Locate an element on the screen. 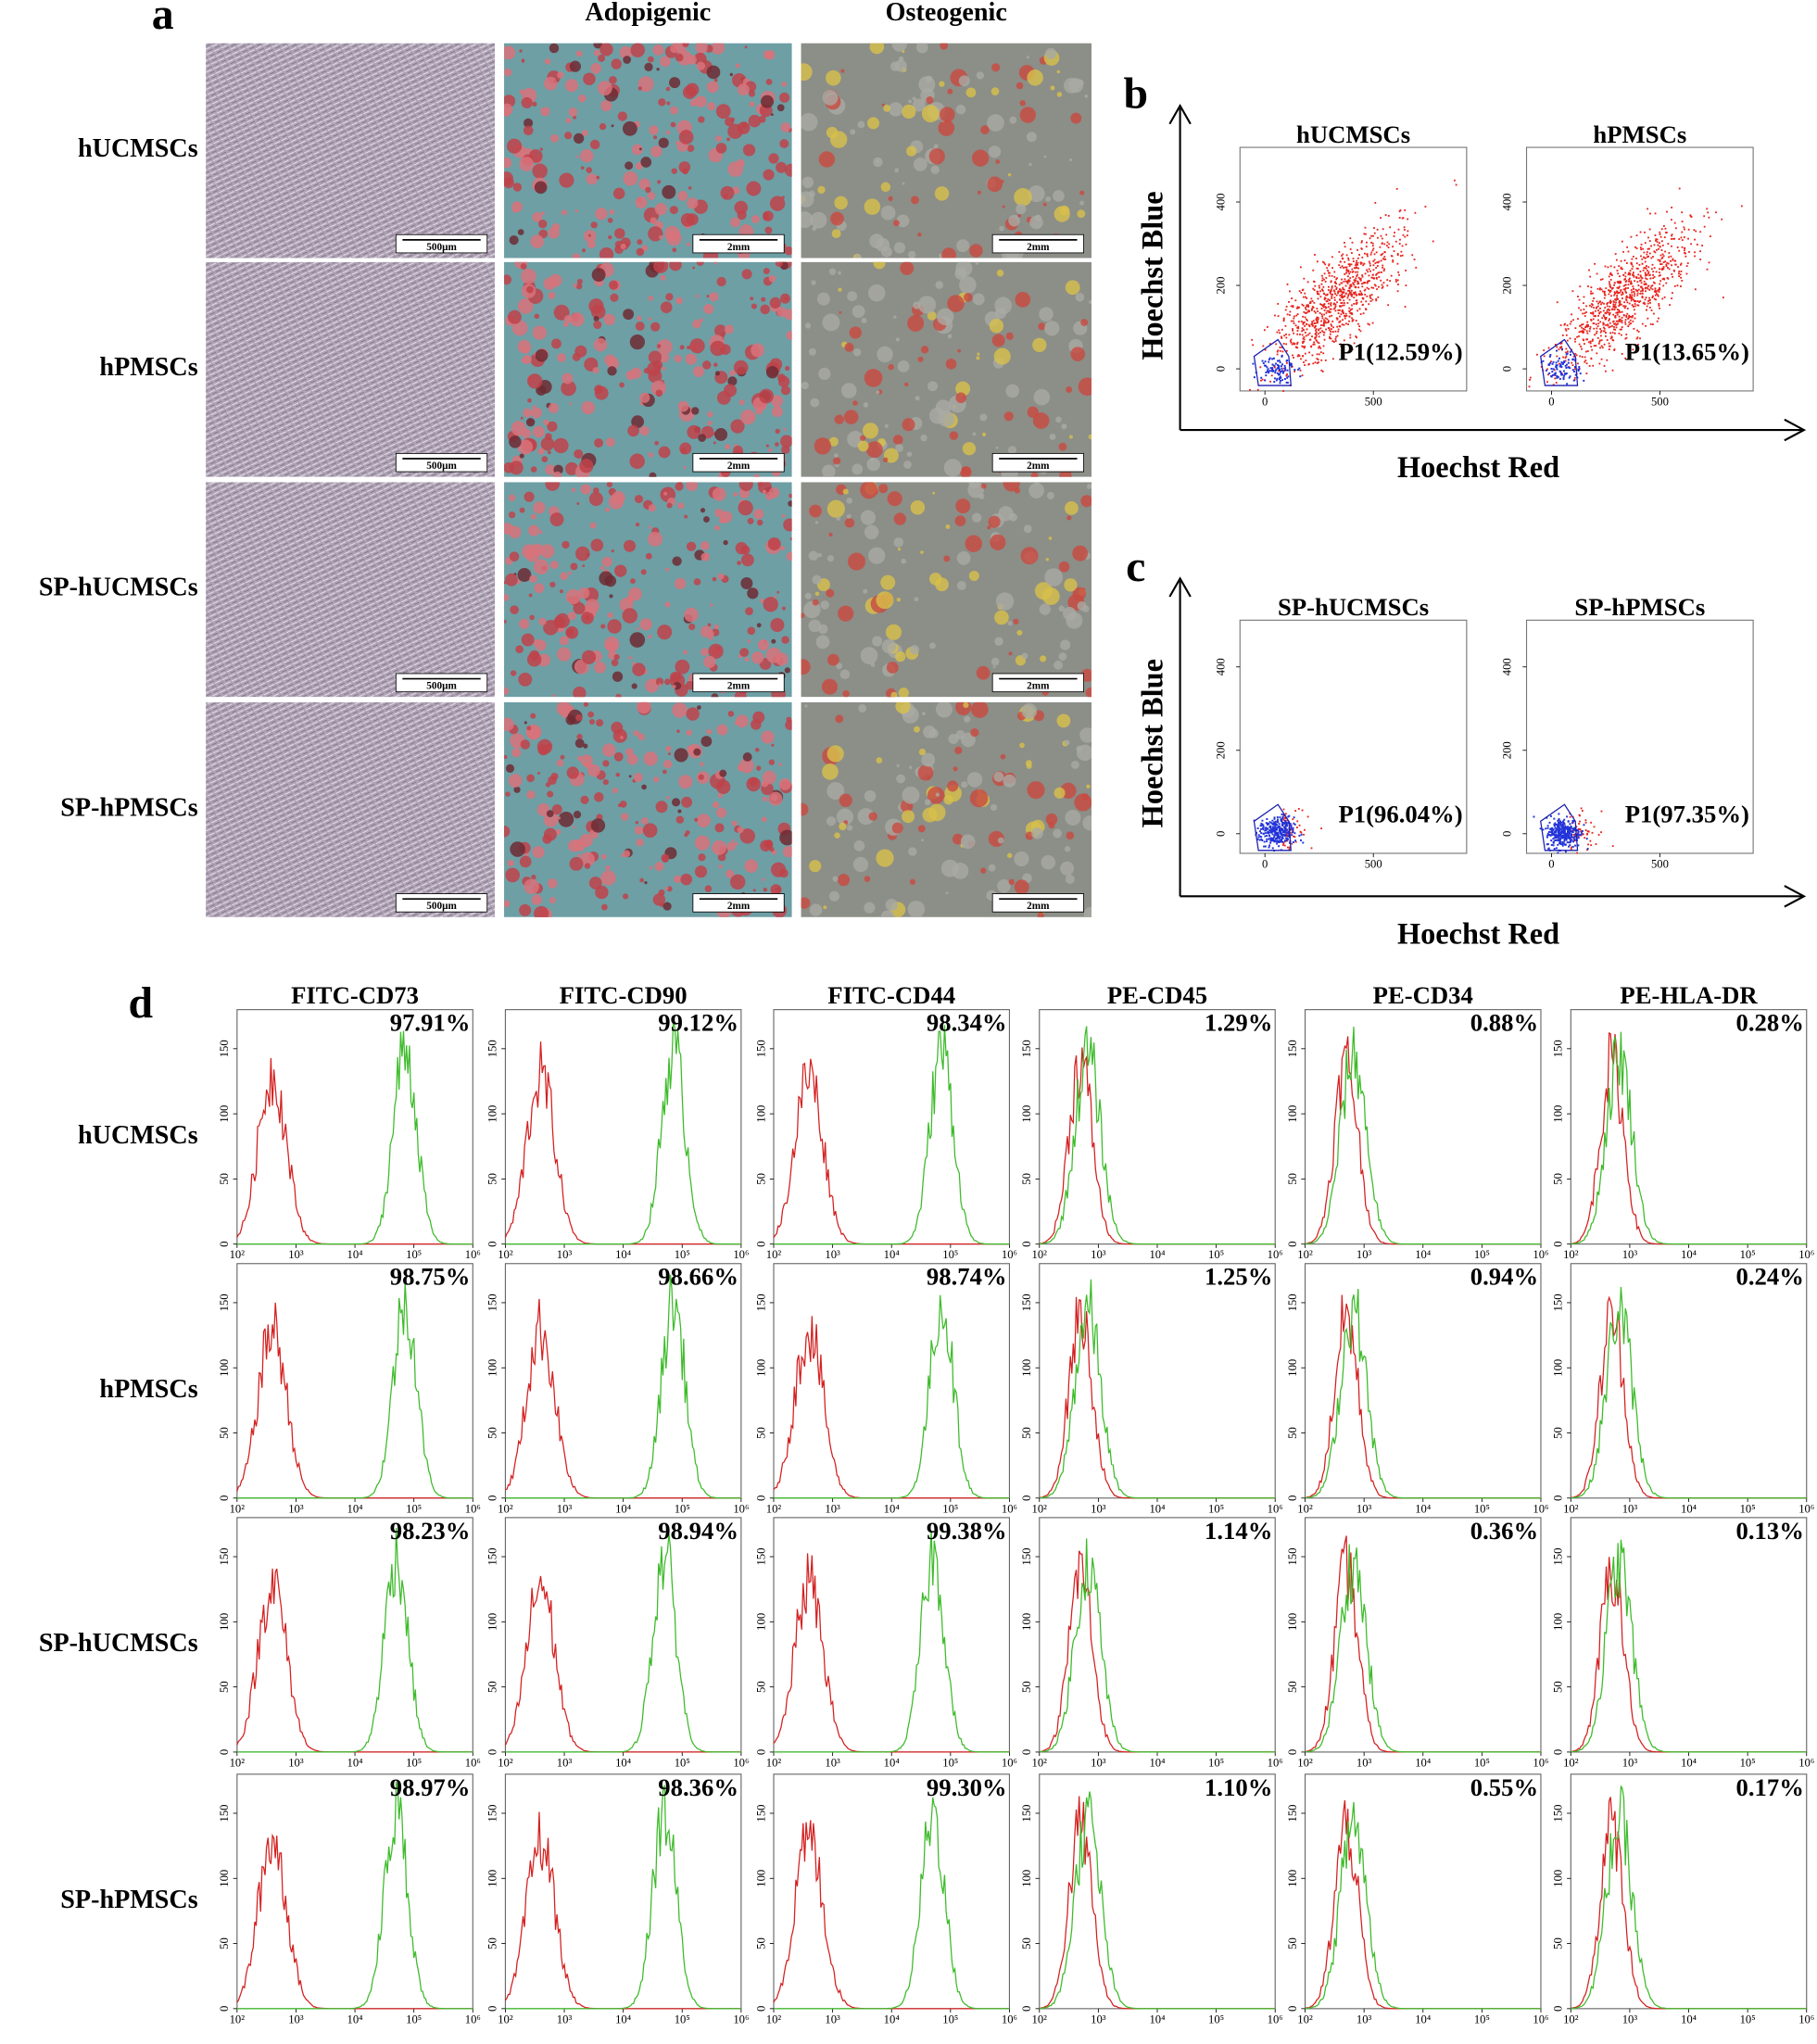  y-tick-label: 50 is located at coordinates (760, 1433).